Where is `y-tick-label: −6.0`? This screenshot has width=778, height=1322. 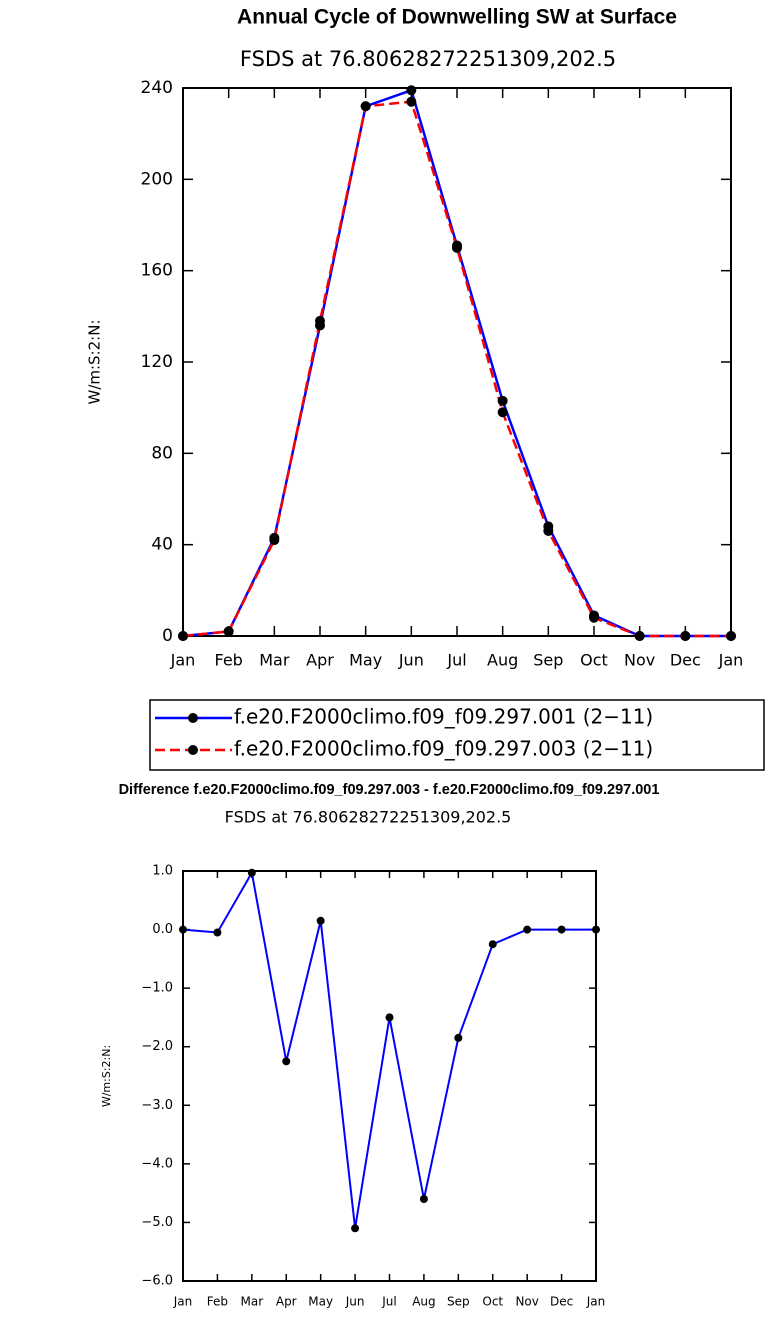
y-tick-label: −6.0 is located at coordinates (157, 1281).